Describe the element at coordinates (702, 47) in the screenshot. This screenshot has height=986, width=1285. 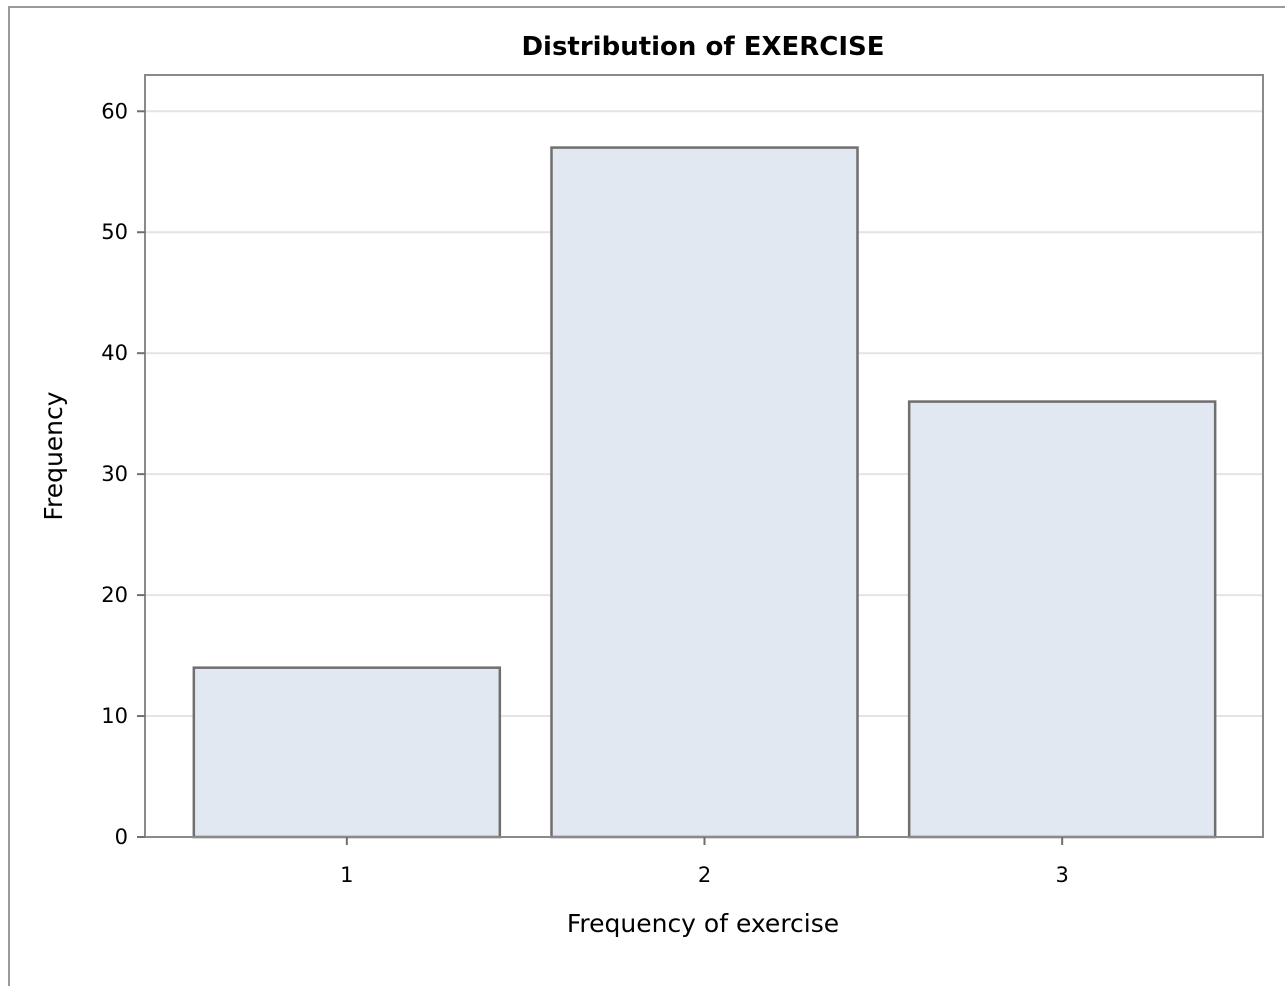
I see `chart-title: Distribution of EXERCISE` at that location.